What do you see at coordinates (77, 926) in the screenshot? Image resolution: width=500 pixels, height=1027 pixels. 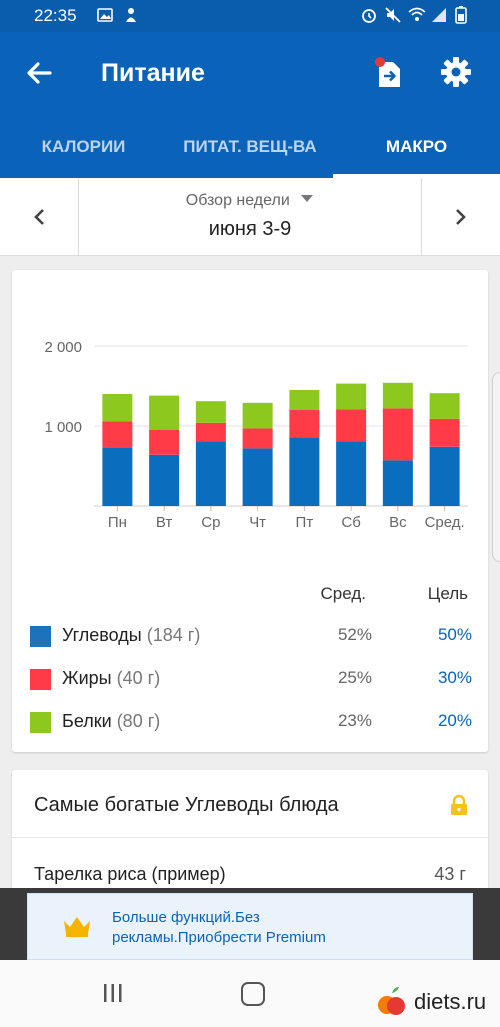 I see `crown-icon` at bounding box center [77, 926].